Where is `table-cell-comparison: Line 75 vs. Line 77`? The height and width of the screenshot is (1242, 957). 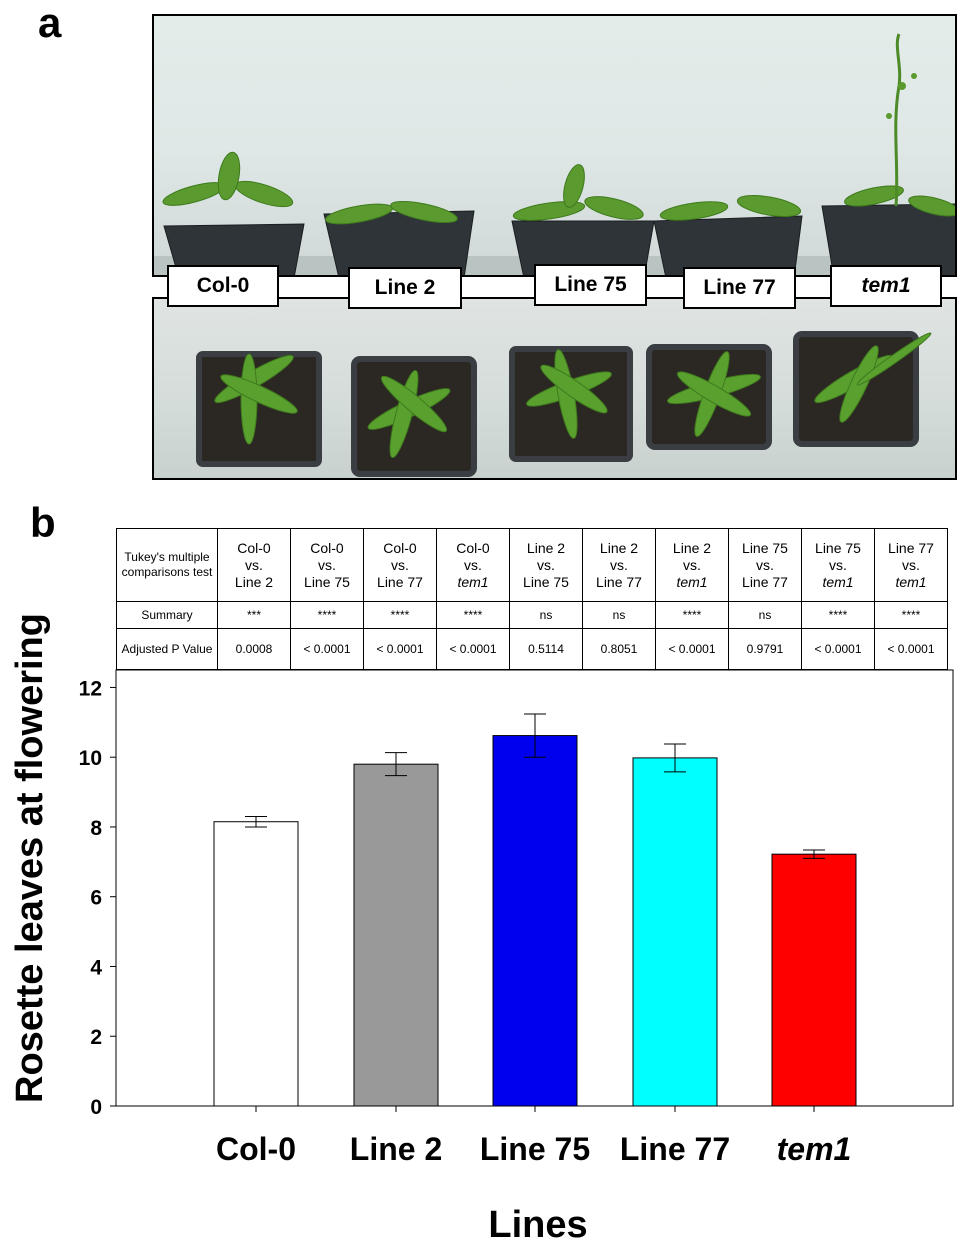 table-cell-comparison: Line 75 vs. Line 77 is located at coordinates (765, 565).